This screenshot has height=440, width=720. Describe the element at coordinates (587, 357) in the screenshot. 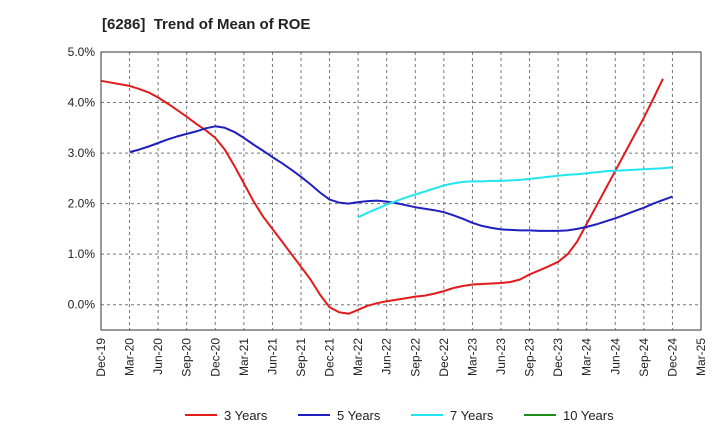

I see `x-tick-label: Mar-24` at that location.